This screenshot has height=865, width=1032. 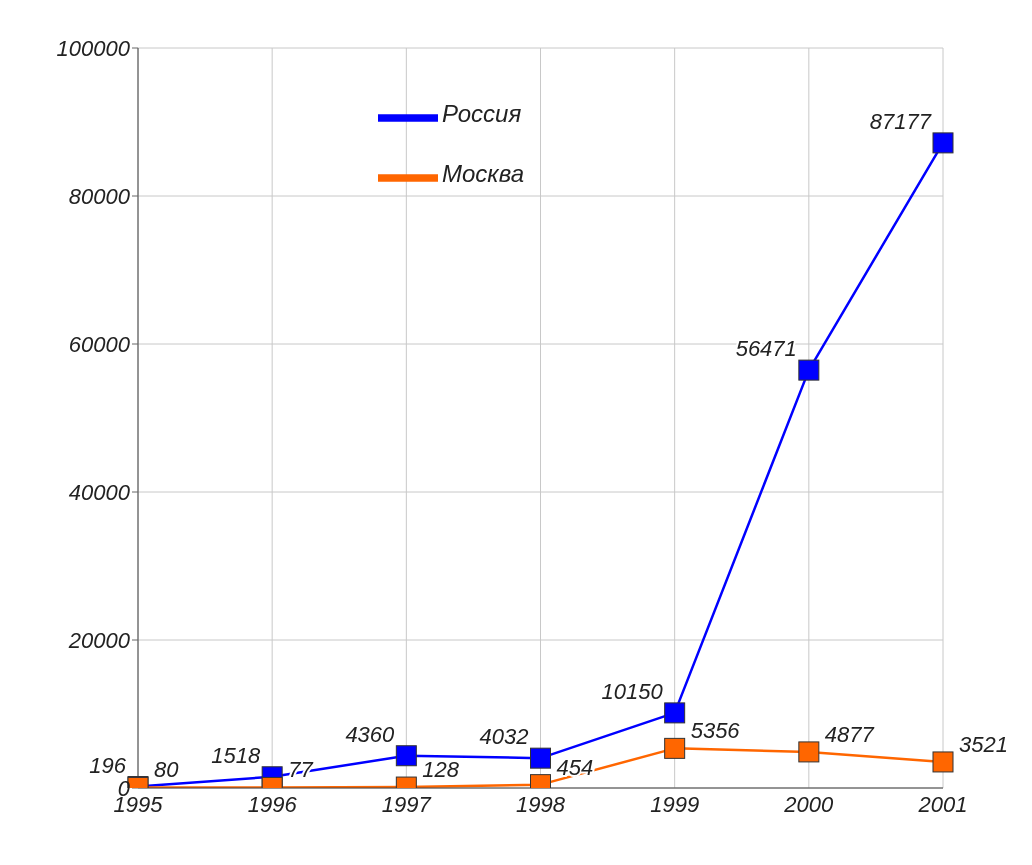 What do you see at coordinates (942, 804) in the screenshot?
I see `x-tick-label: 2001` at bounding box center [942, 804].